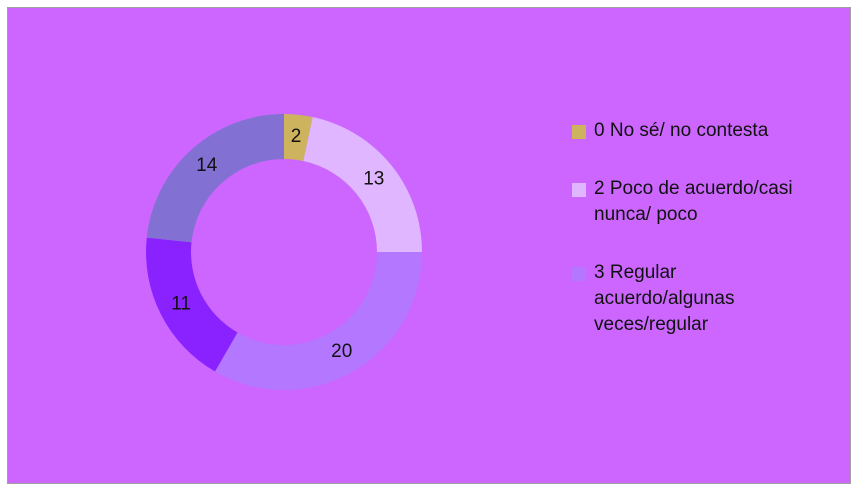 The width and height of the screenshot is (858, 491). What do you see at coordinates (681, 130) in the screenshot?
I see `legend-label: 0 No sé/ no contesta` at bounding box center [681, 130].